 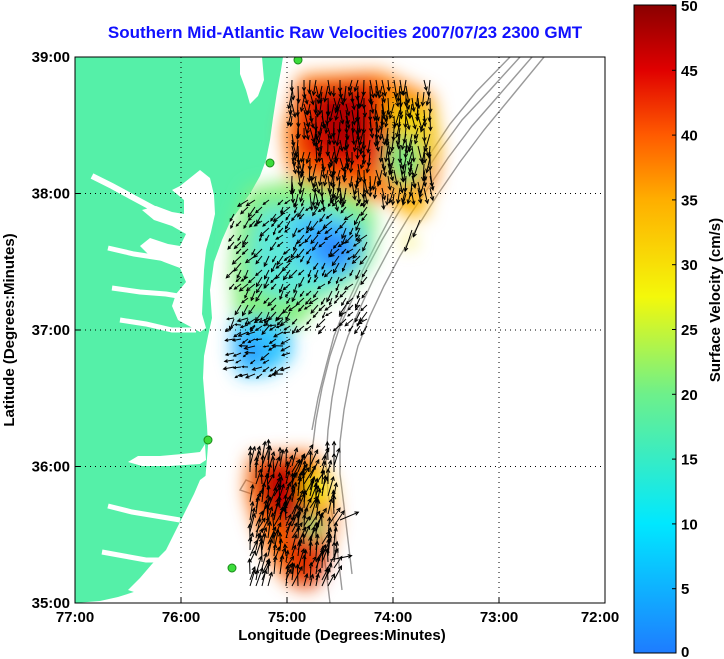 I want to click on colorbar-tick-label: 40, so click(x=689, y=136).